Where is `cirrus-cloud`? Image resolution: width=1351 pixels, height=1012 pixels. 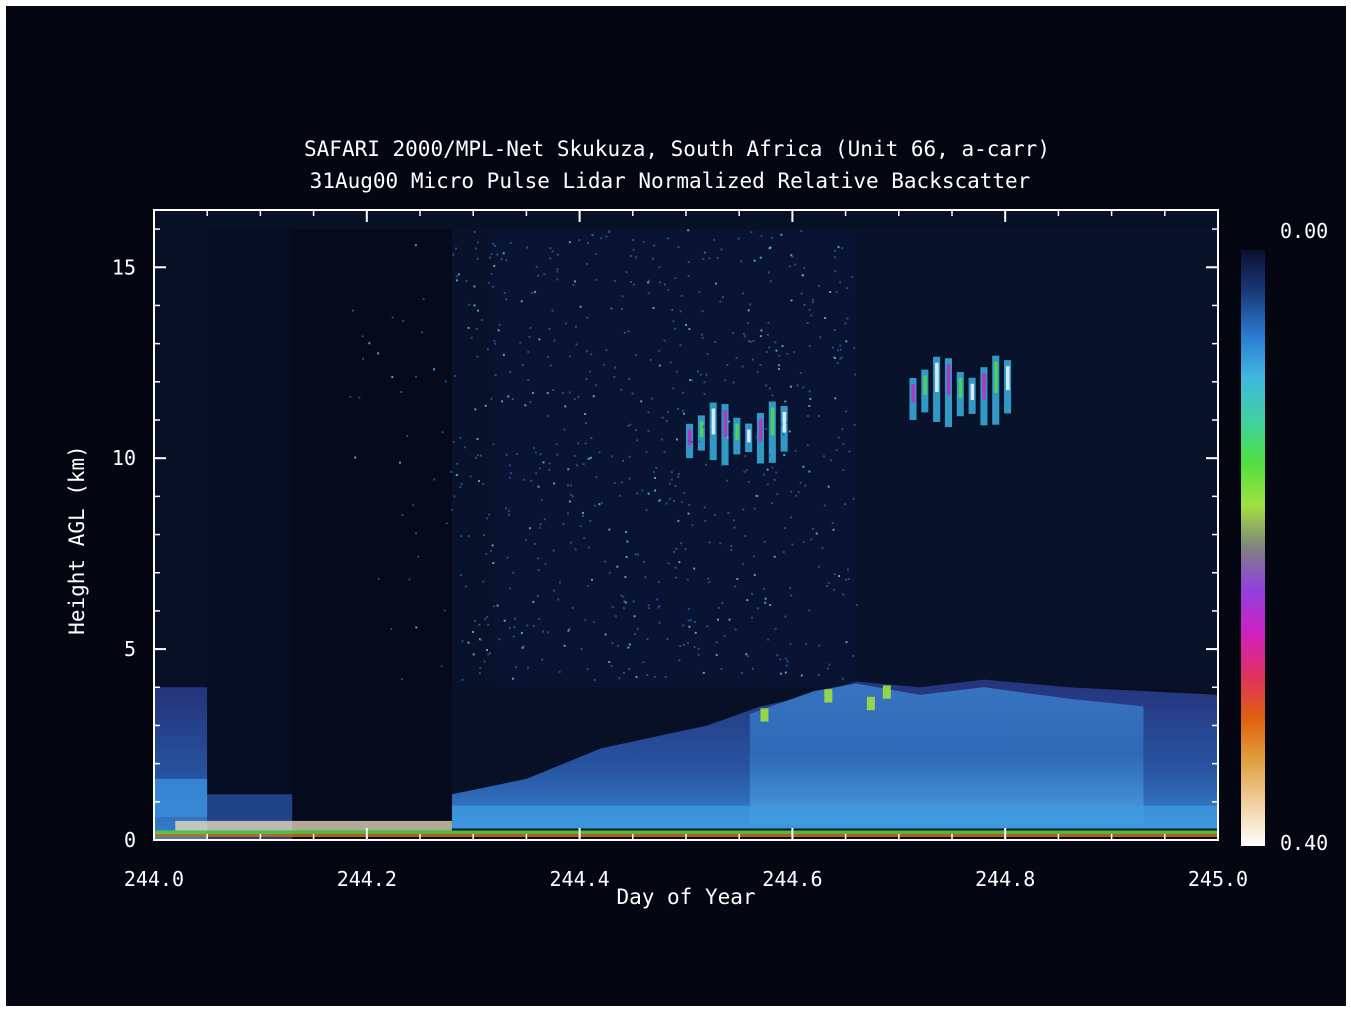
cirrus-cloud is located at coordinates (960, 391).